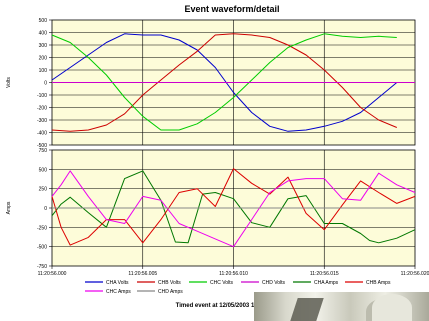  Describe the element at coordinates (42, 96) in the screenshot. I see `y-tick-label: -100` at that location.